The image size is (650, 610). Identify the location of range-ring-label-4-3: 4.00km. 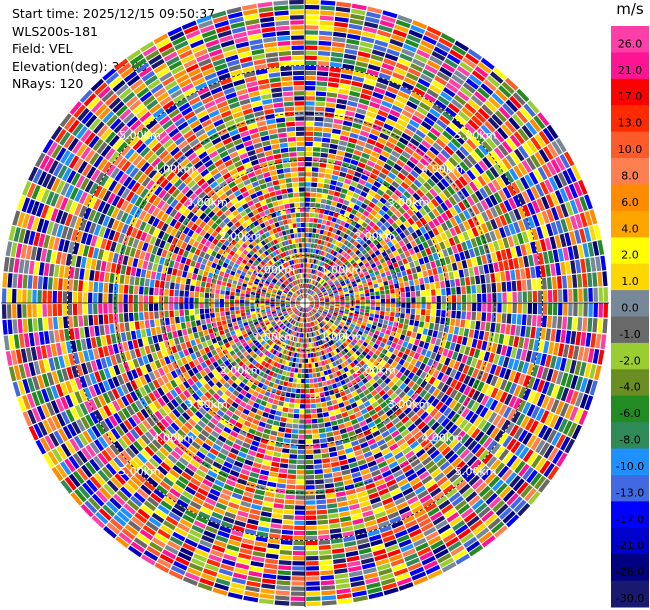
(174, 169).